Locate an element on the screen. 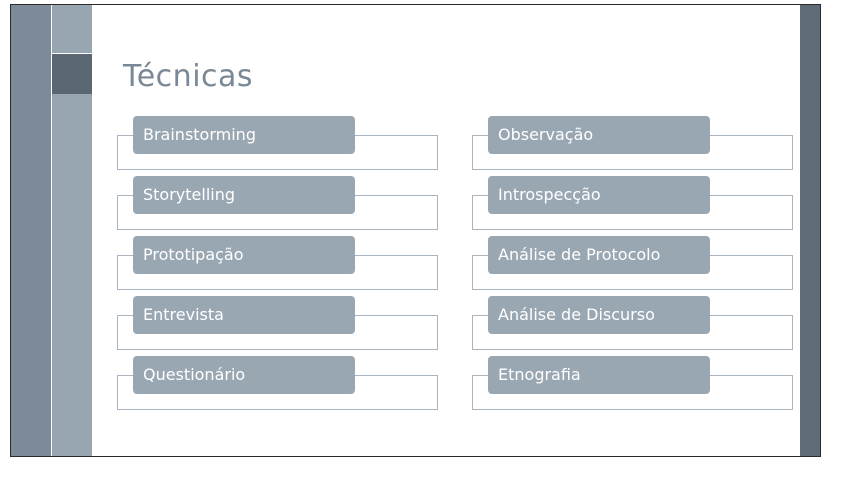  technique-item: Análise de Discurso is located at coordinates (632, 325).